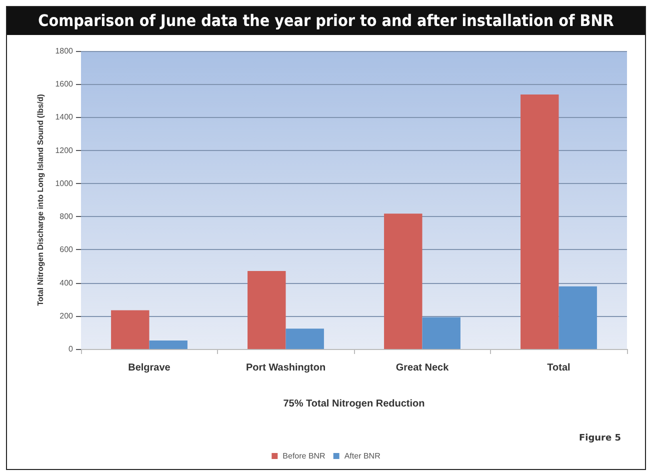 The image size is (652, 476). What do you see at coordinates (71, 349) in the screenshot?
I see `y-tick-label: 0` at bounding box center [71, 349].